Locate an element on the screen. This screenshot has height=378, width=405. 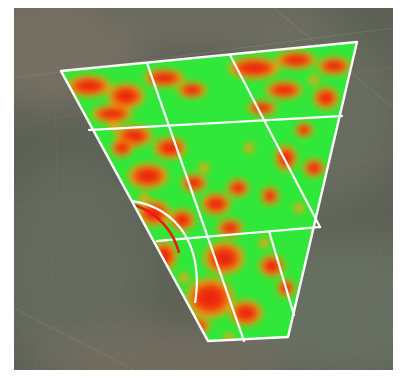
pivot-arc is located at coordinates (164, 251).